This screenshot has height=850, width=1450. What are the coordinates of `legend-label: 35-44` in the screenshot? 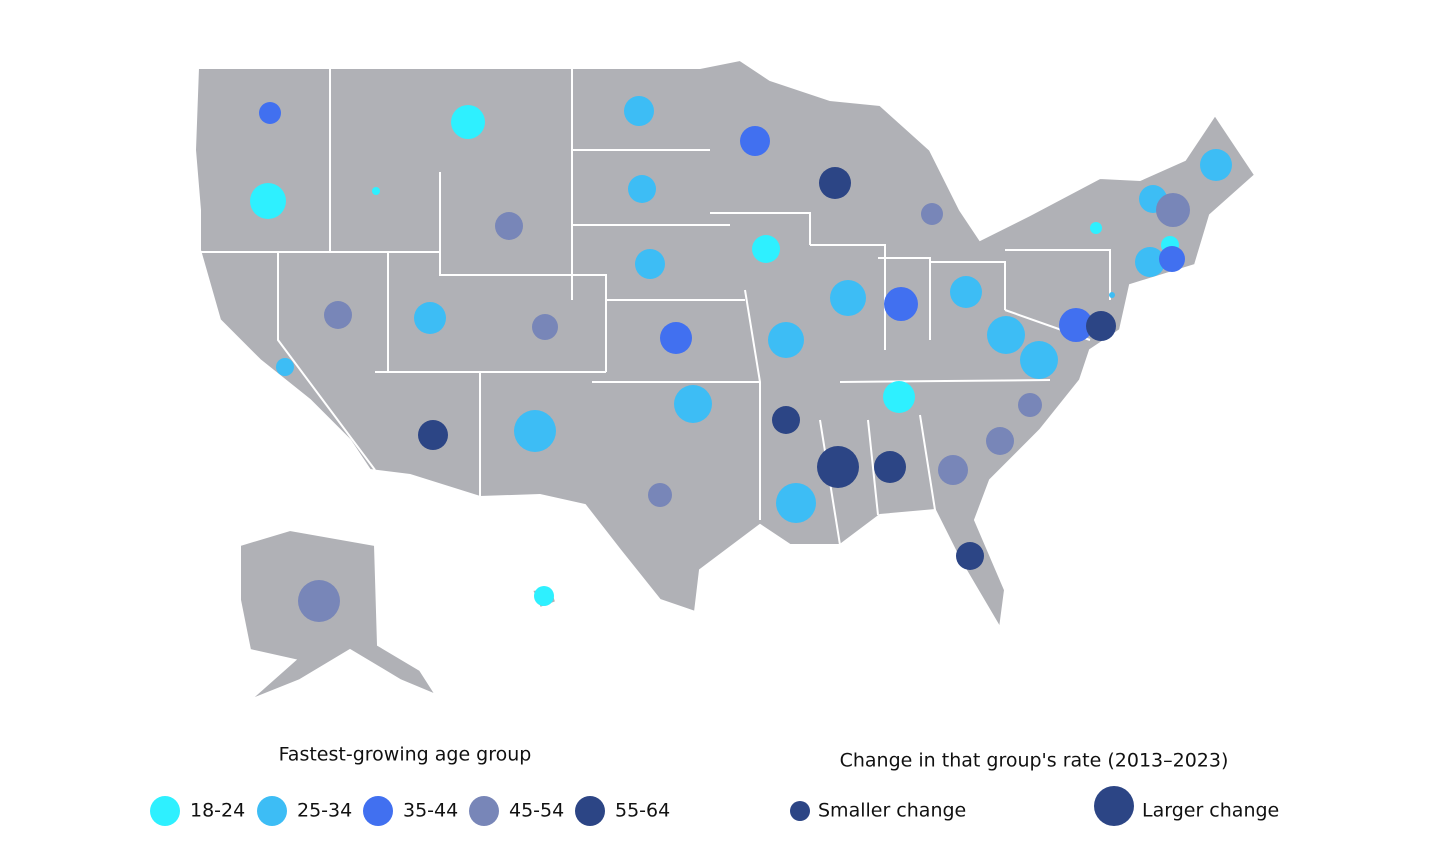 It's located at (430, 811).